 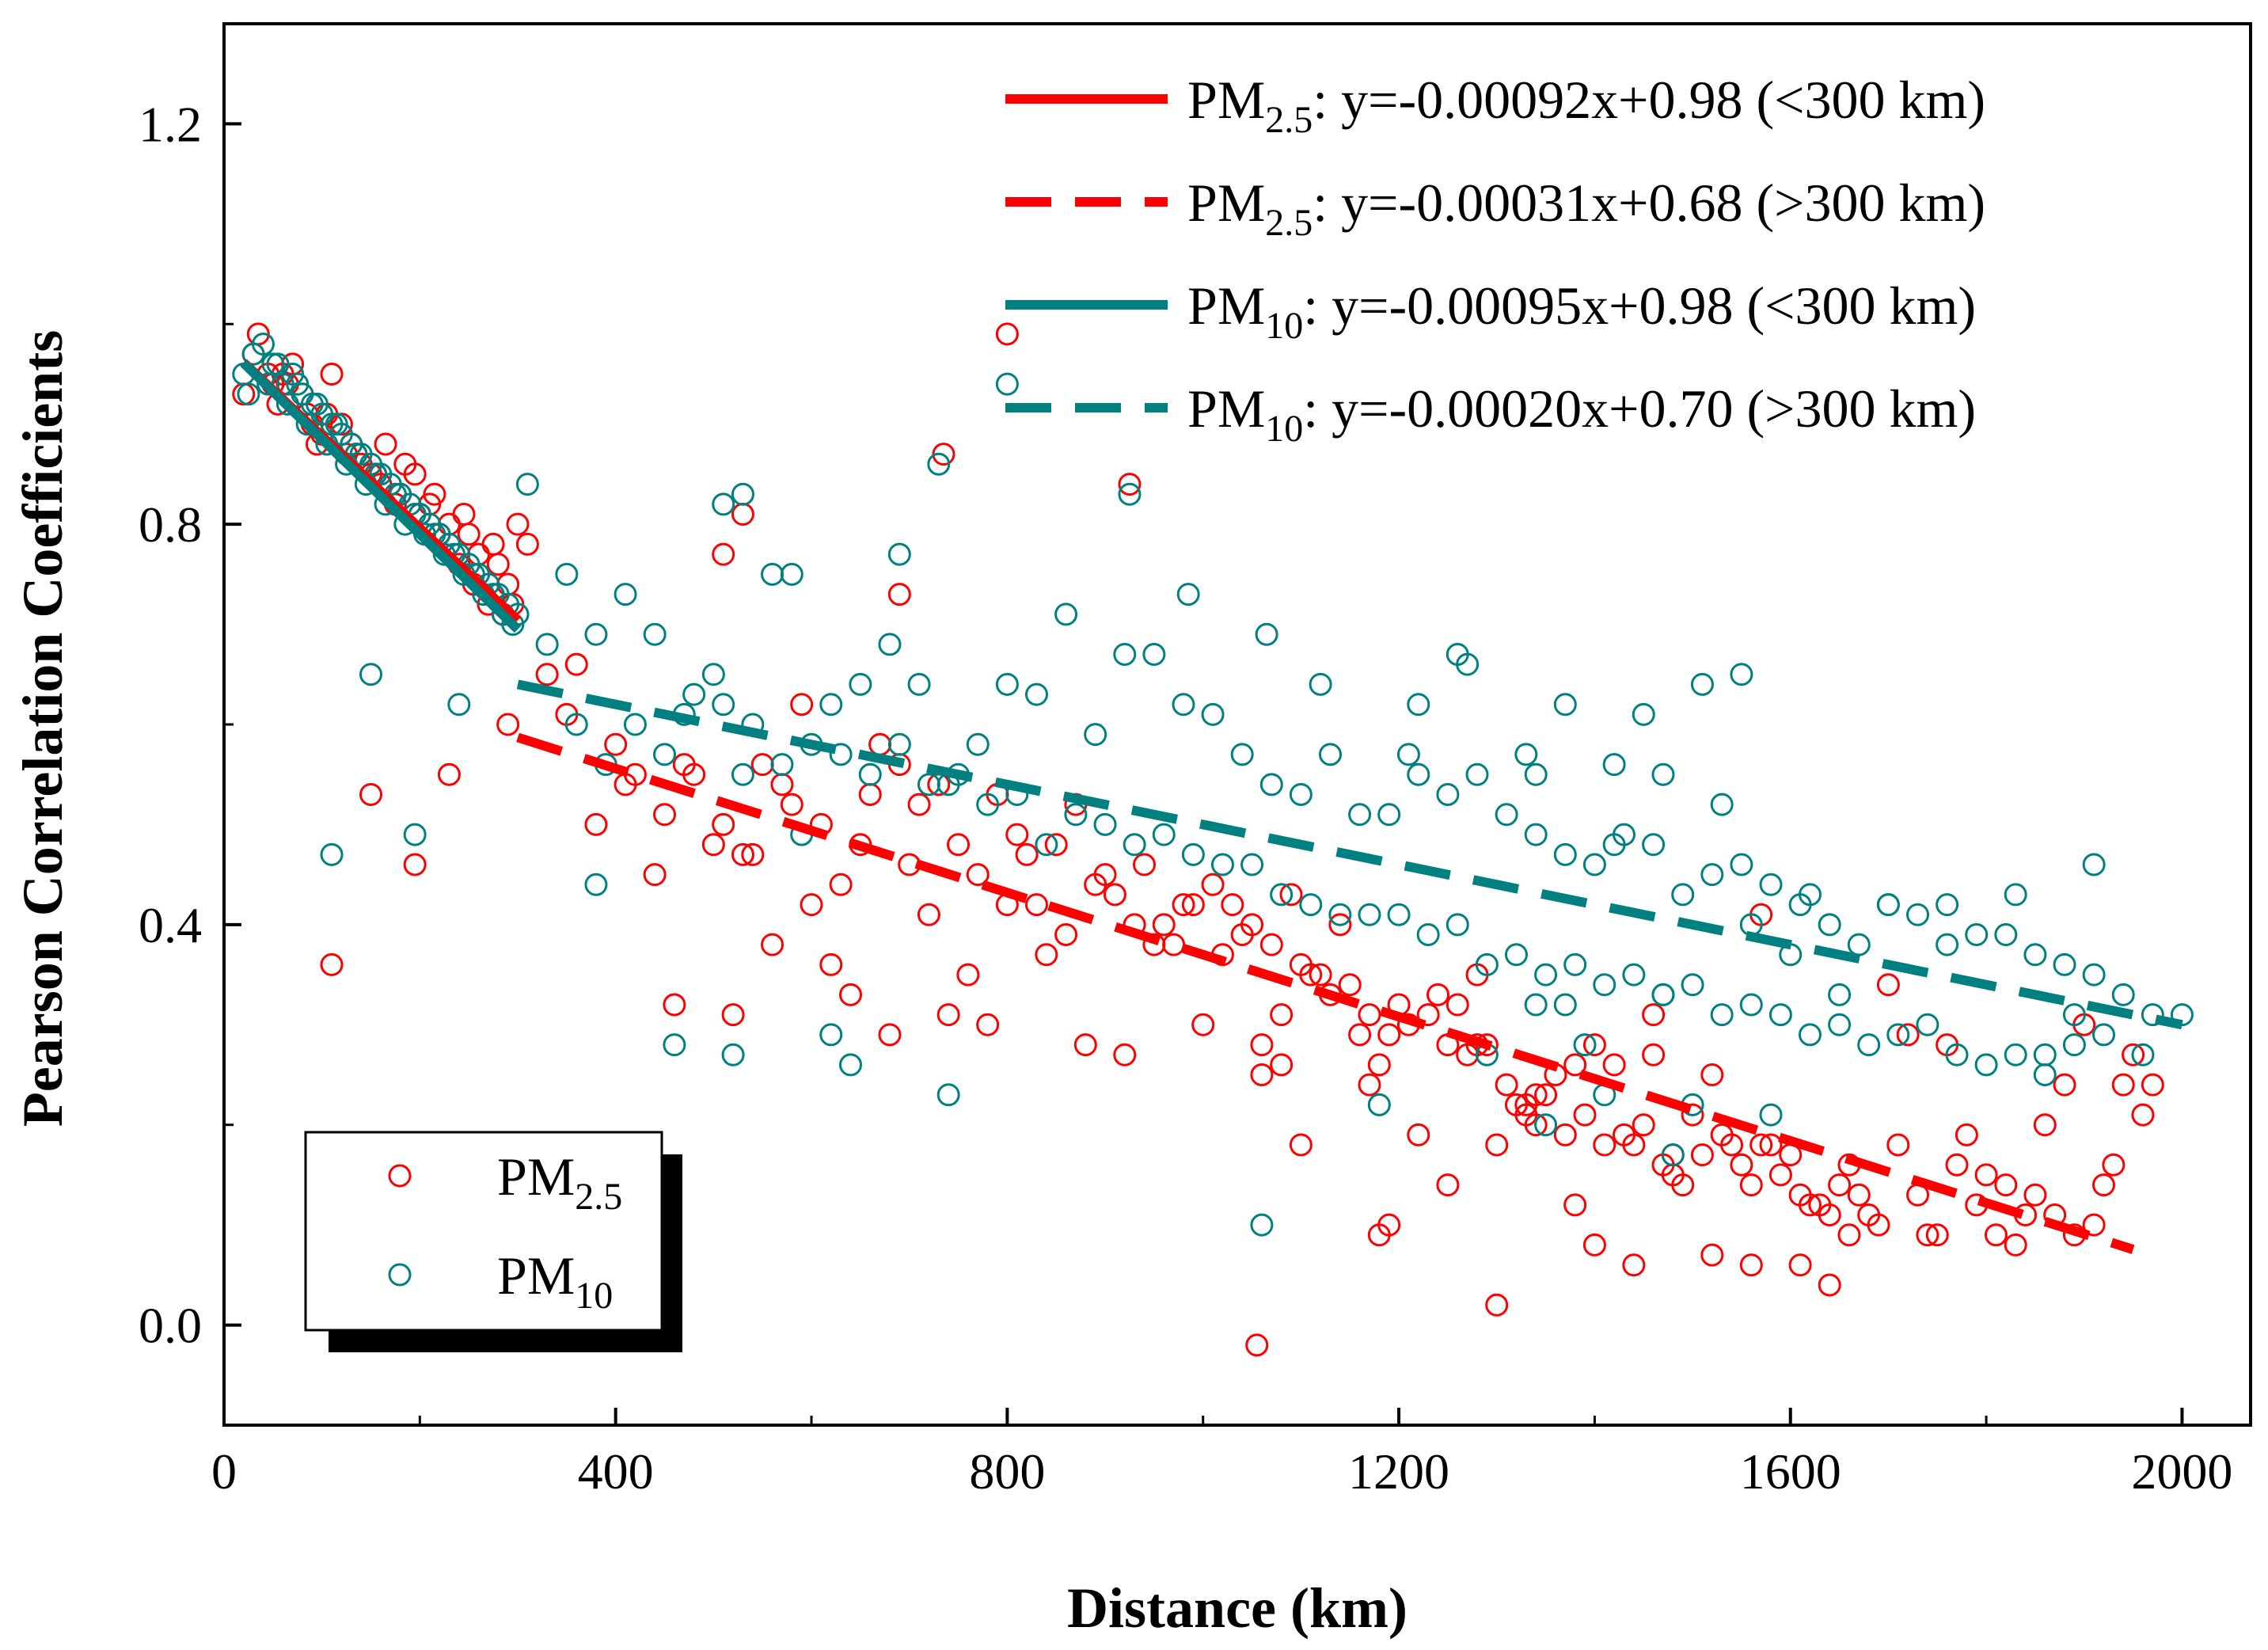 What do you see at coordinates (381, 496) in the screenshot?
I see `pm10-fit-solid-line` at bounding box center [381, 496].